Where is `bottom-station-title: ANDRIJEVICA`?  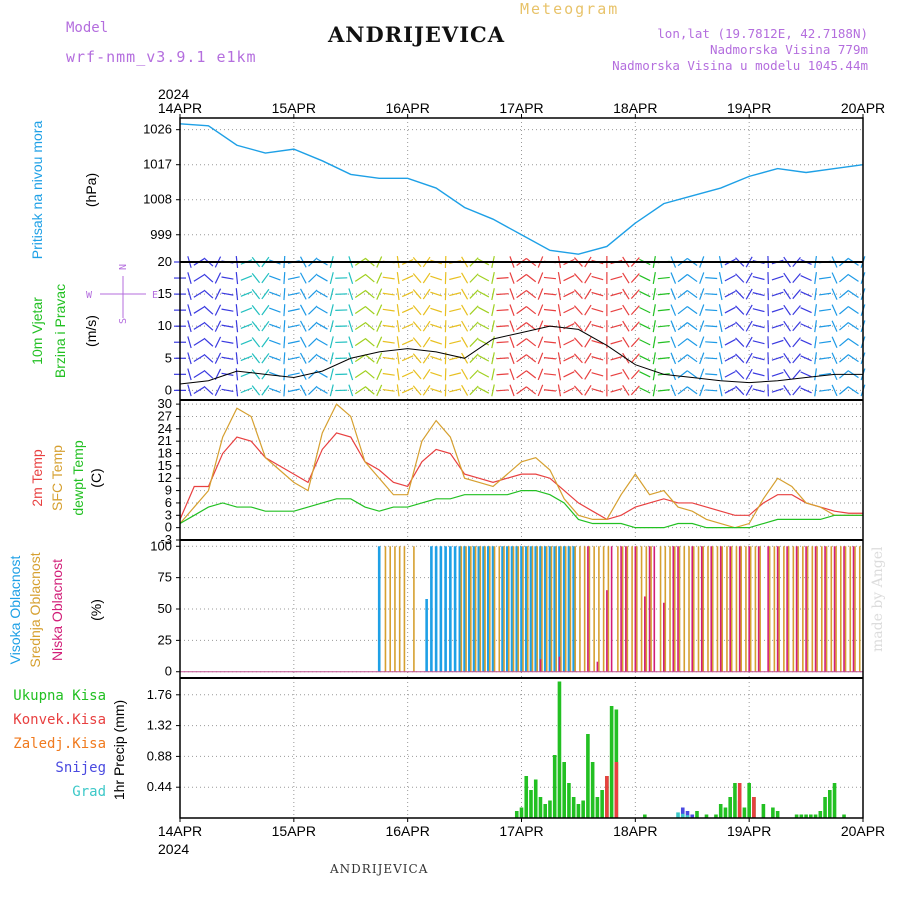
bottom-station-title: ANDRIJEVICA is located at coordinates (379, 869).